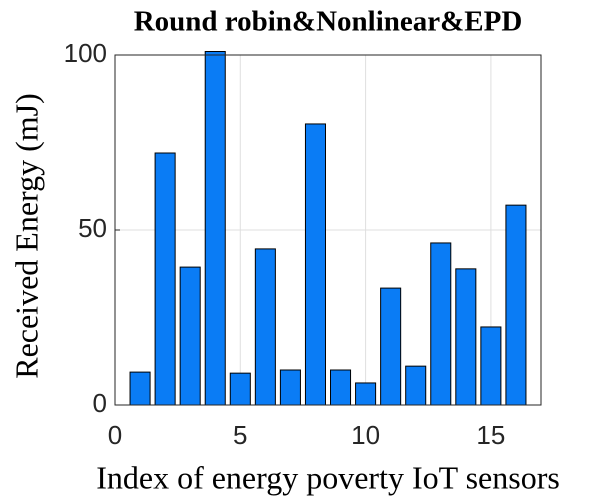 This screenshot has height=500, width=600. What do you see at coordinates (100, 403) in the screenshot?
I see `y-tick-label: 0` at bounding box center [100, 403].